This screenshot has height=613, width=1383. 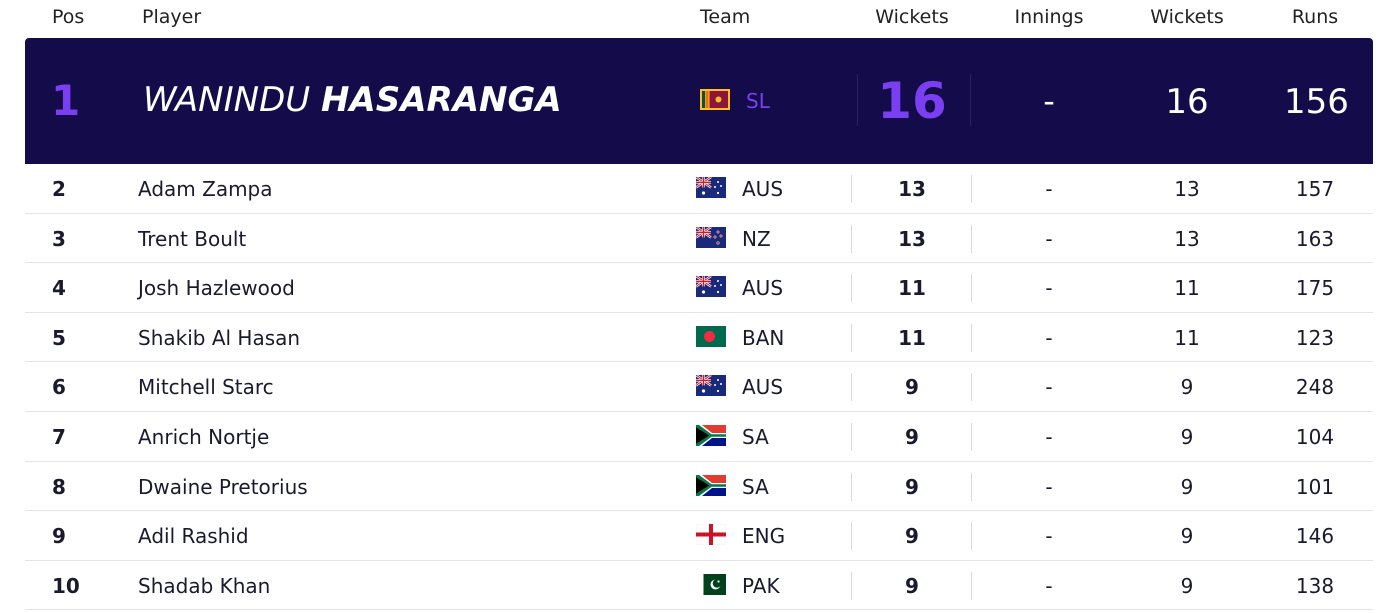 I want to click on row-runs: 175, so click(x=1315, y=288).